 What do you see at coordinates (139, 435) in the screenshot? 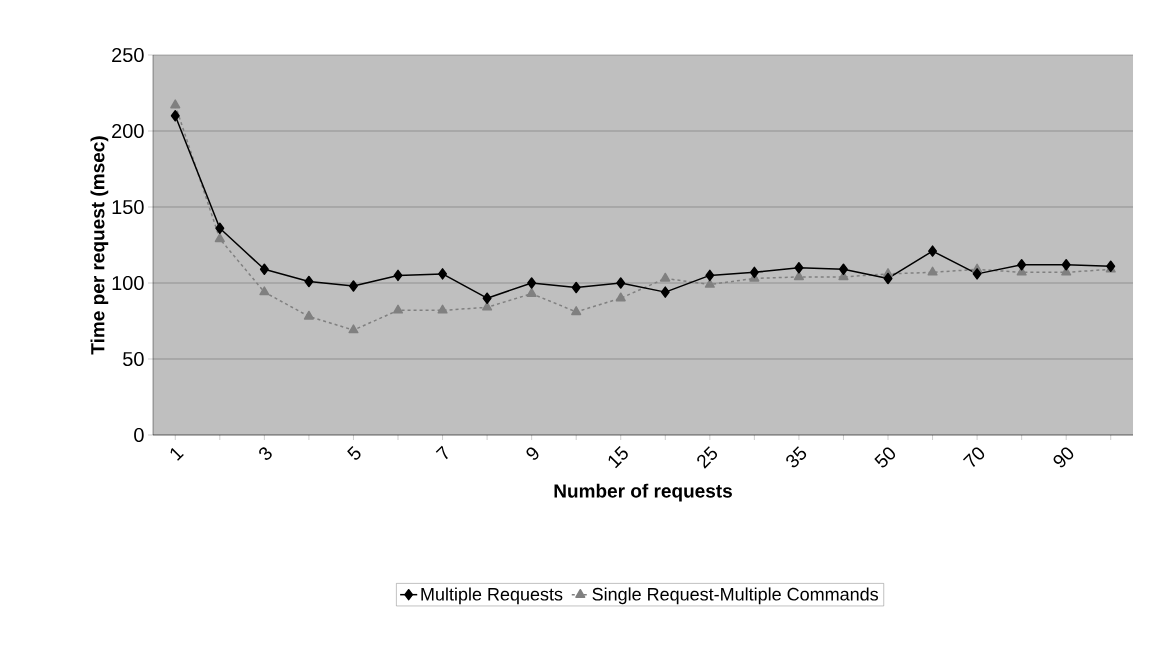
I see `y-tick-label: 0` at bounding box center [139, 435].